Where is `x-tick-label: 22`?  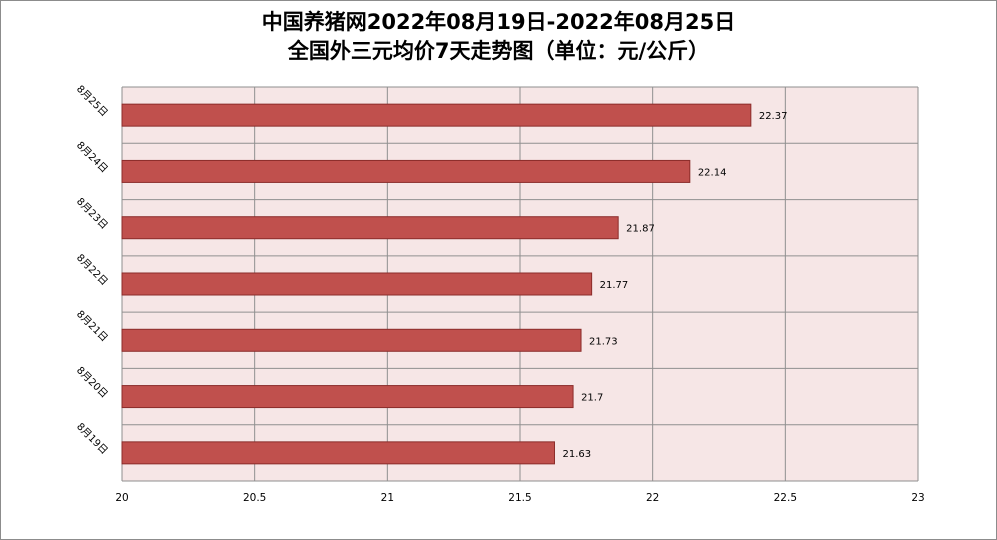
x-tick-label: 22 is located at coordinates (652, 498).